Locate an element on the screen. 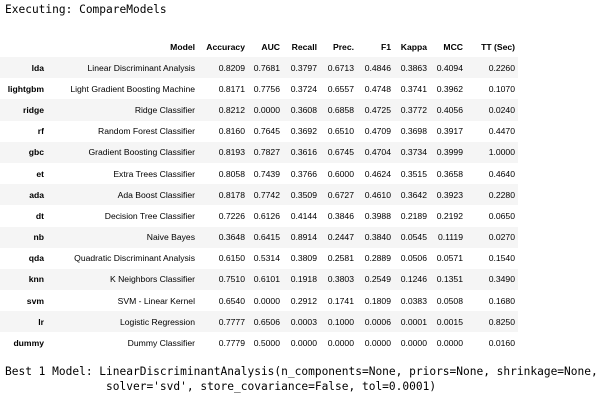 Image resolution: width=610 pixels, height=406 pixels. metric-cell: 0.3766 is located at coordinates (303, 173).